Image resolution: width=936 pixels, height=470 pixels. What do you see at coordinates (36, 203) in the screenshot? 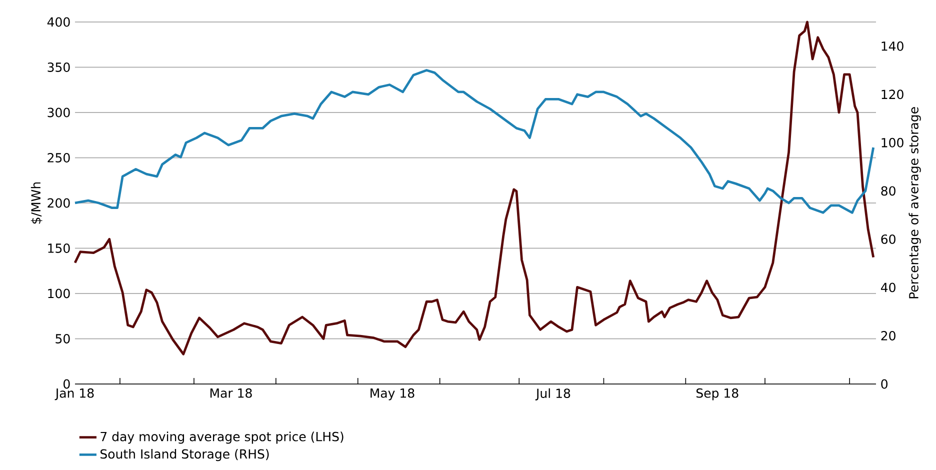
I see `y-axis-title: $/MWh` at bounding box center [36, 203].